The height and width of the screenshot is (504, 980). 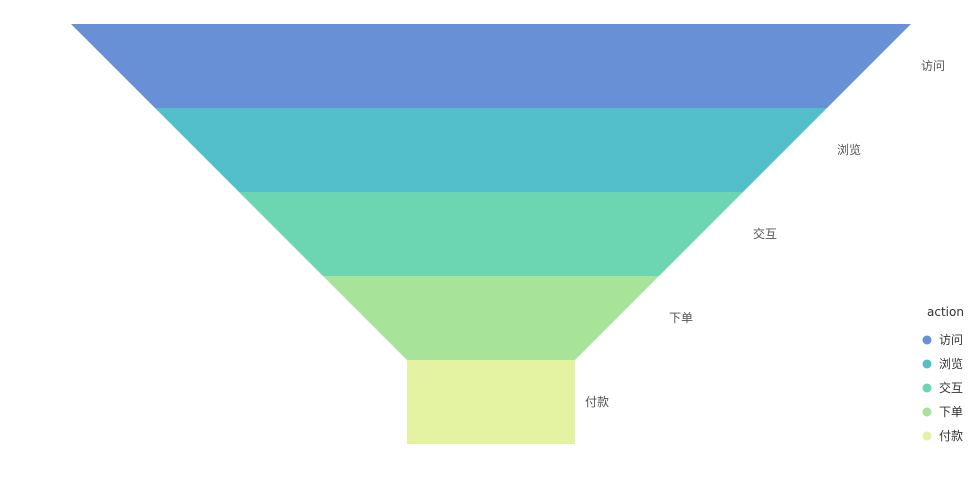 I want to click on legend-title: action, so click(x=945, y=312).